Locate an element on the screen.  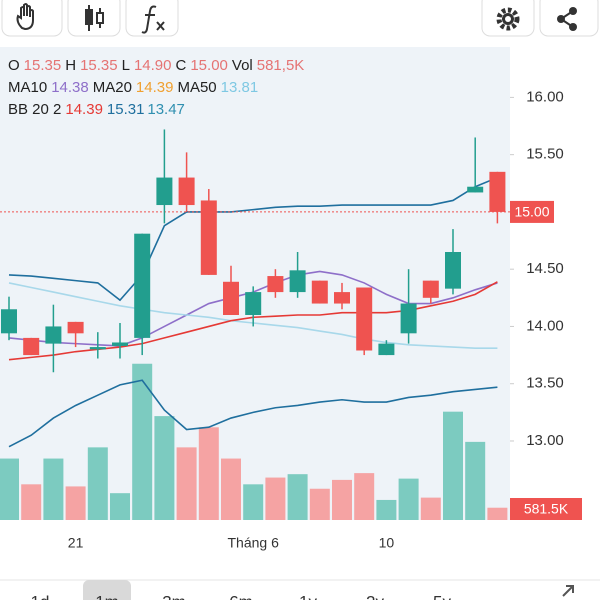
volume-box is located at coordinates (546, 509).